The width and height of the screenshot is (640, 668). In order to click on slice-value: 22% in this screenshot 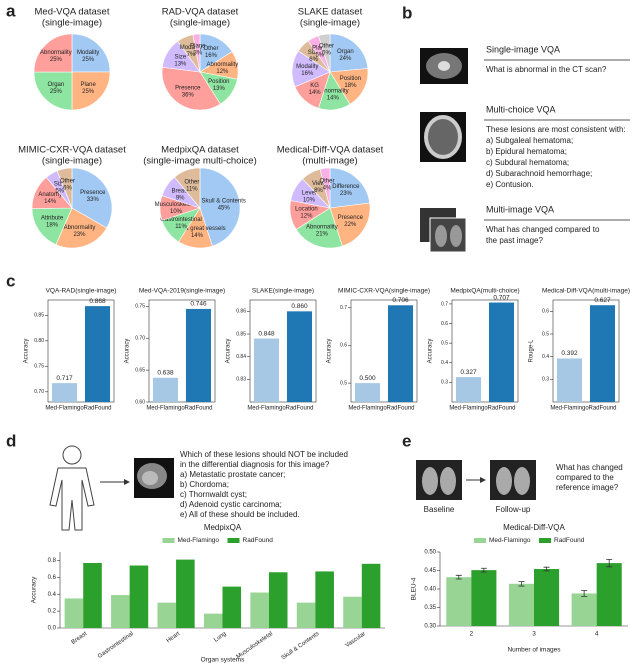, I will do `click(350, 225)`.